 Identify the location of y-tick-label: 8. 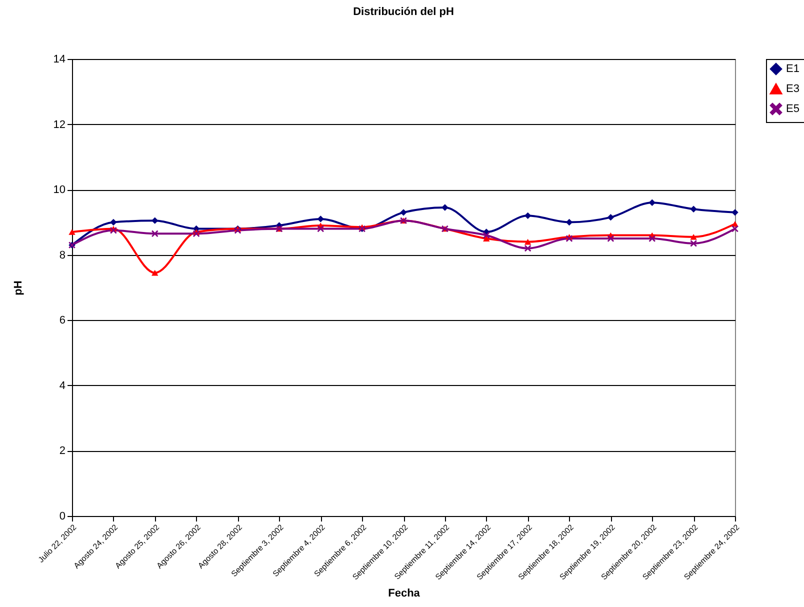
(62, 255).